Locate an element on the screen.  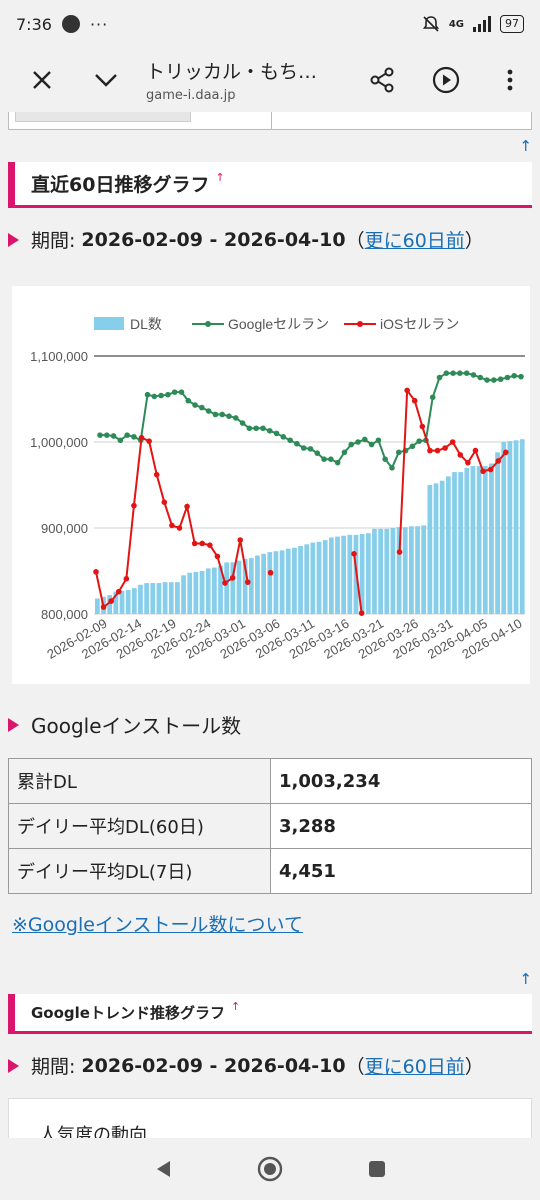
more-options-button is located at coordinates (510, 80).